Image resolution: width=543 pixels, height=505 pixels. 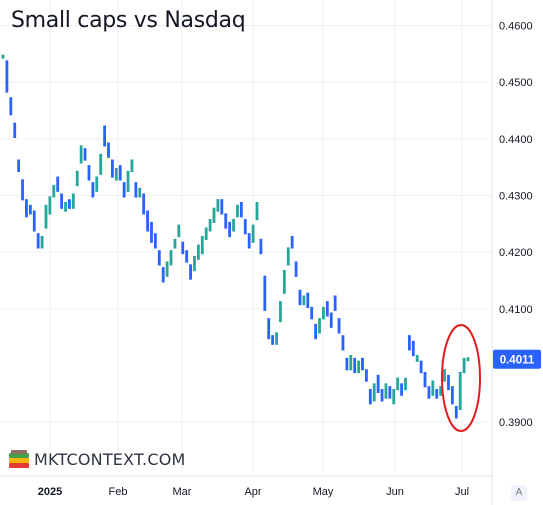 What do you see at coordinates (519, 493) in the screenshot?
I see `auto-scale-button: A` at bounding box center [519, 493].